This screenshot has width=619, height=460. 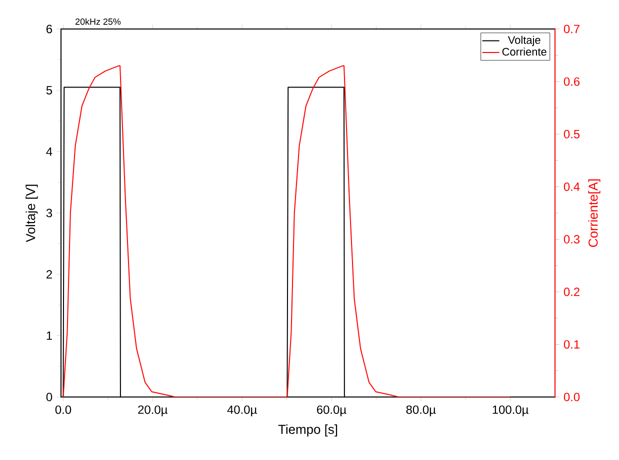 What do you see at coordinates (49, 152) in the screenshot?
I see `y-tick-label: 4` at bounding box center [49, 152].